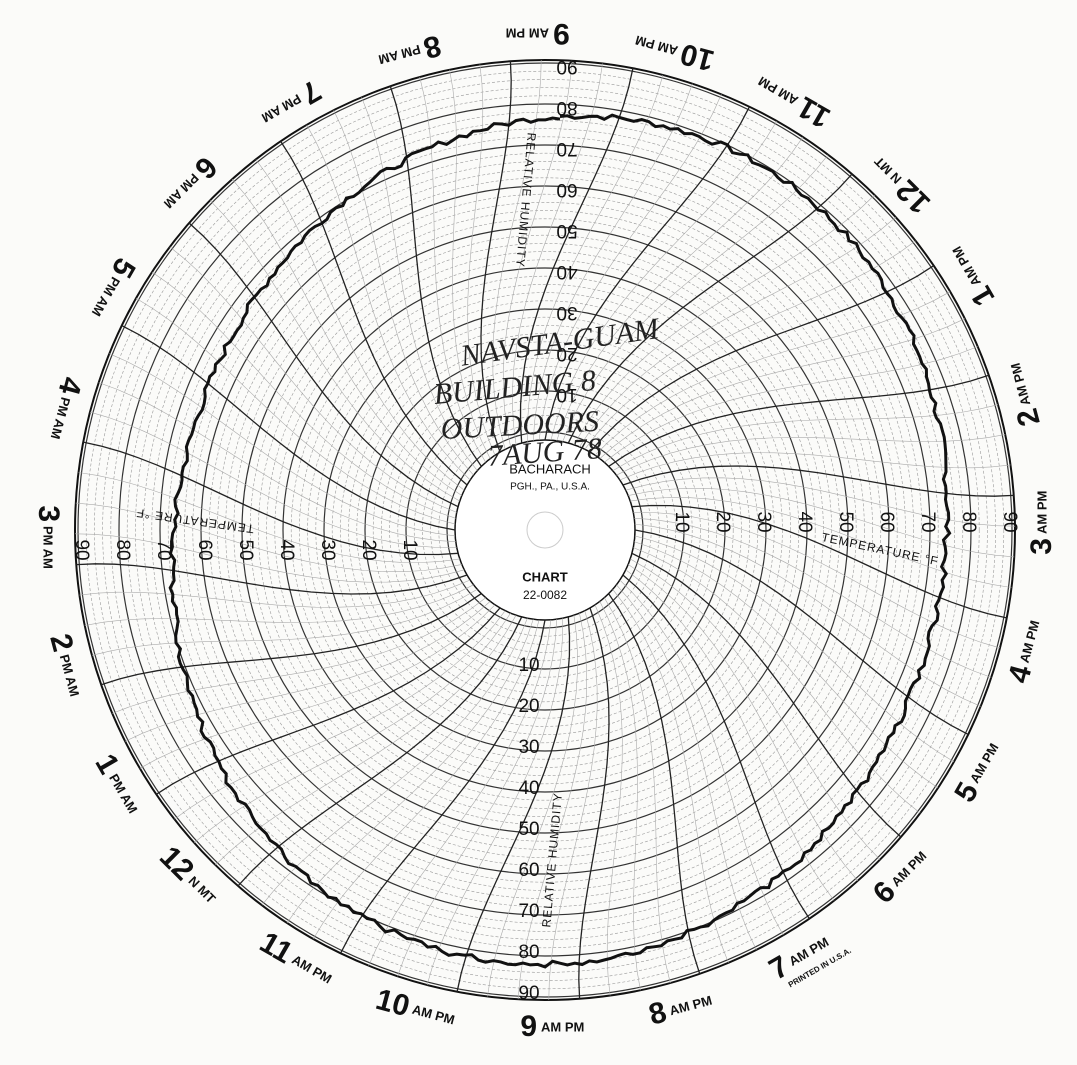 The width and height of the screenshot is (1077, 1065). I want to click on temperature-label: 70, so click(163, 549).